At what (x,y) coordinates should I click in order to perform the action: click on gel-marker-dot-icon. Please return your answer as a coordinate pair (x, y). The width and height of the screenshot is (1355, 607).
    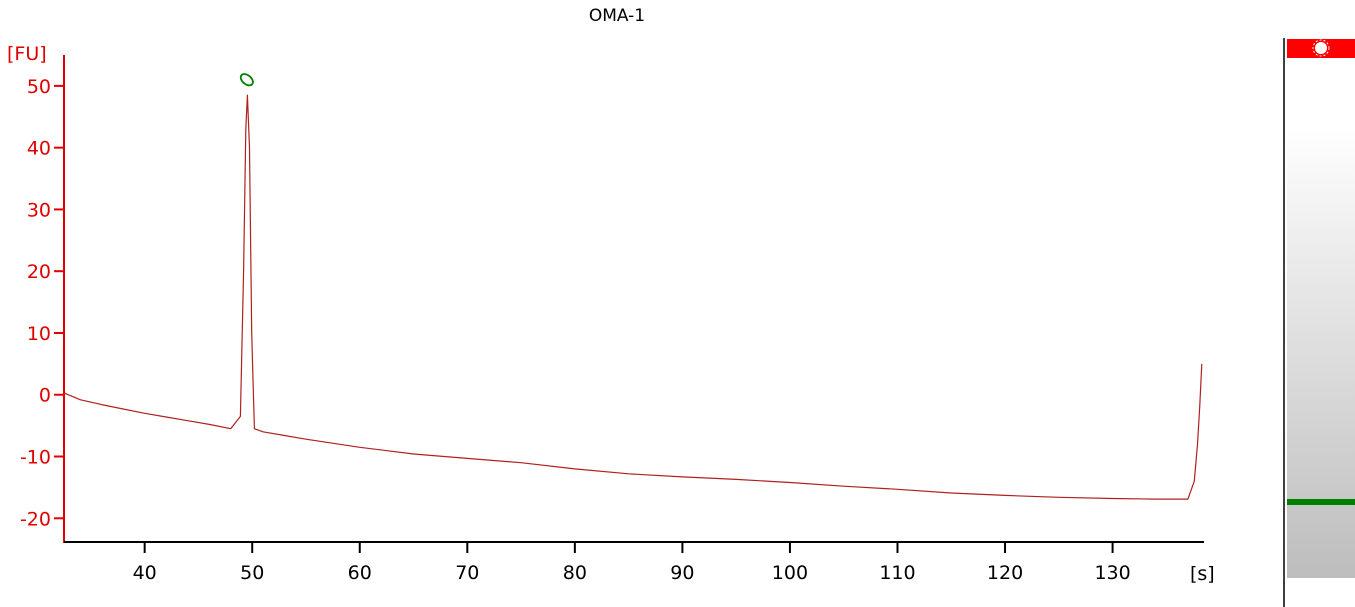
    Looking at the image, I should click on (1321, 48).